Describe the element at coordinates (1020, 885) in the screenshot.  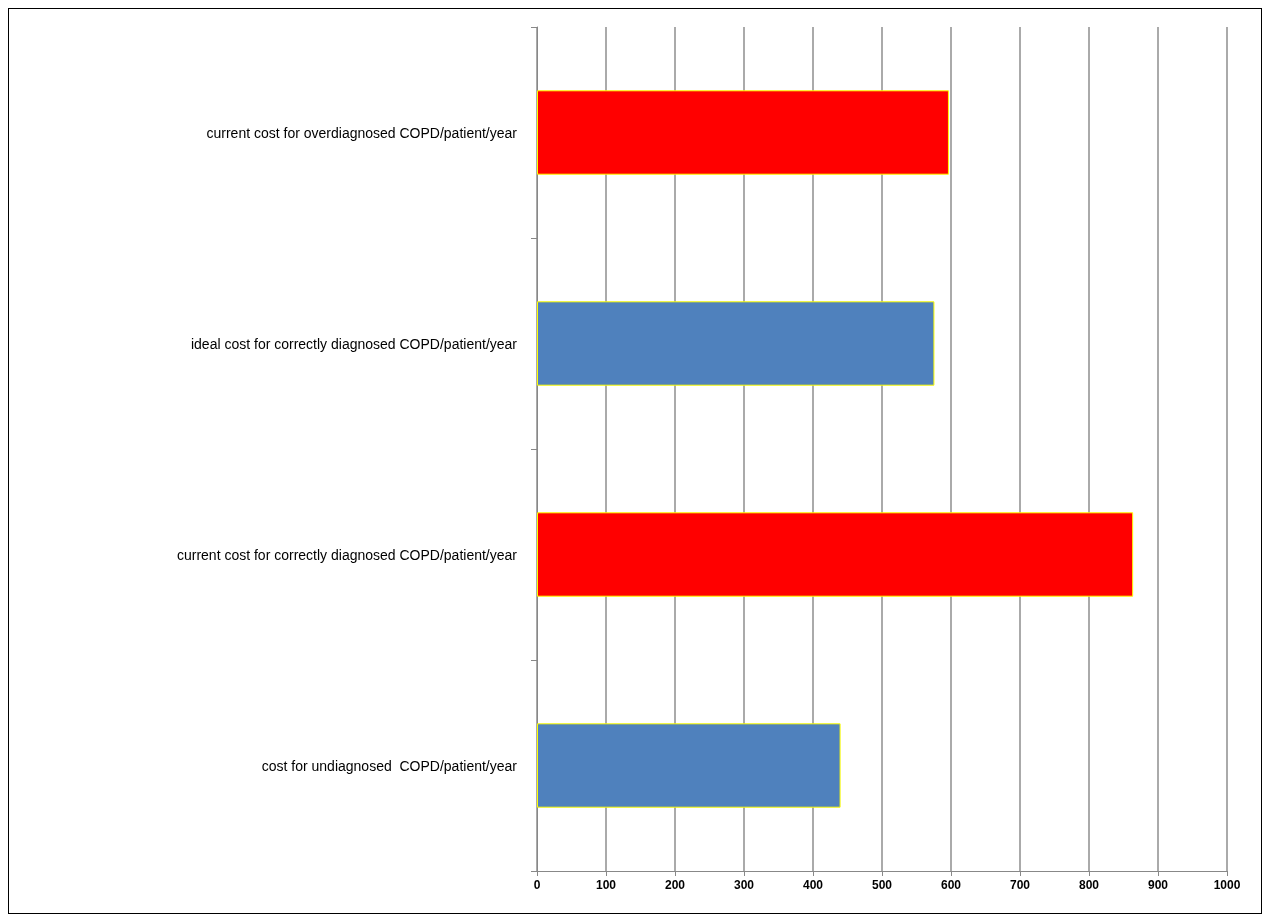
I see `x-tick-label: 700` at that location.